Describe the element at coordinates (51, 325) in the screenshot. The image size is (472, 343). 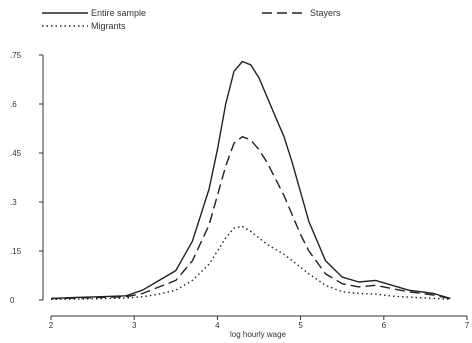
I see `x-tick-label: 2` at that location.